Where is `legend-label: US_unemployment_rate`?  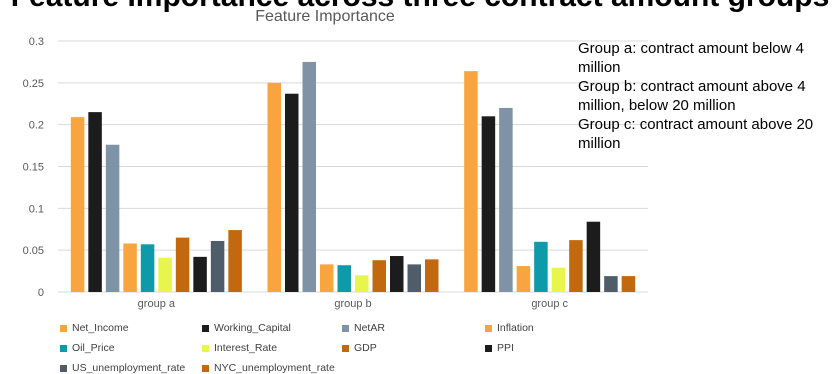 legend-label: US_unemployment_rate is located at coordinates (129, 368).